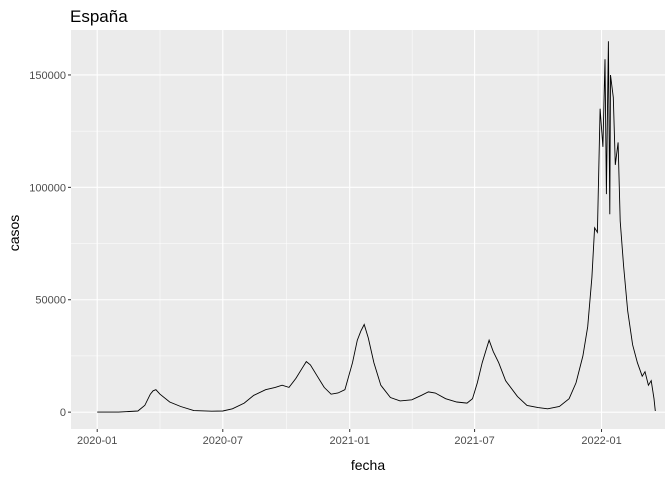 This screenshot has height=480, width=672. Describe the element at coordinates (50, 244) in the screenshot. I see `y-axis: 0 50000 100000 150000` at that location.